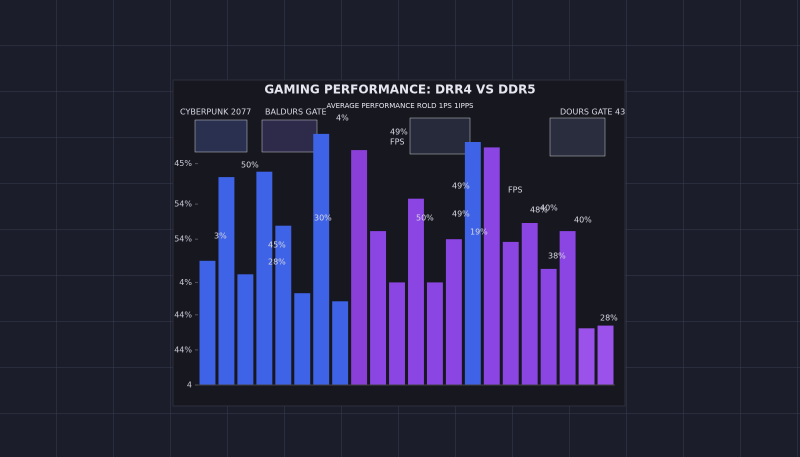  I want to click on annotation: CYBERPUNK 2077, so click(215, 112).